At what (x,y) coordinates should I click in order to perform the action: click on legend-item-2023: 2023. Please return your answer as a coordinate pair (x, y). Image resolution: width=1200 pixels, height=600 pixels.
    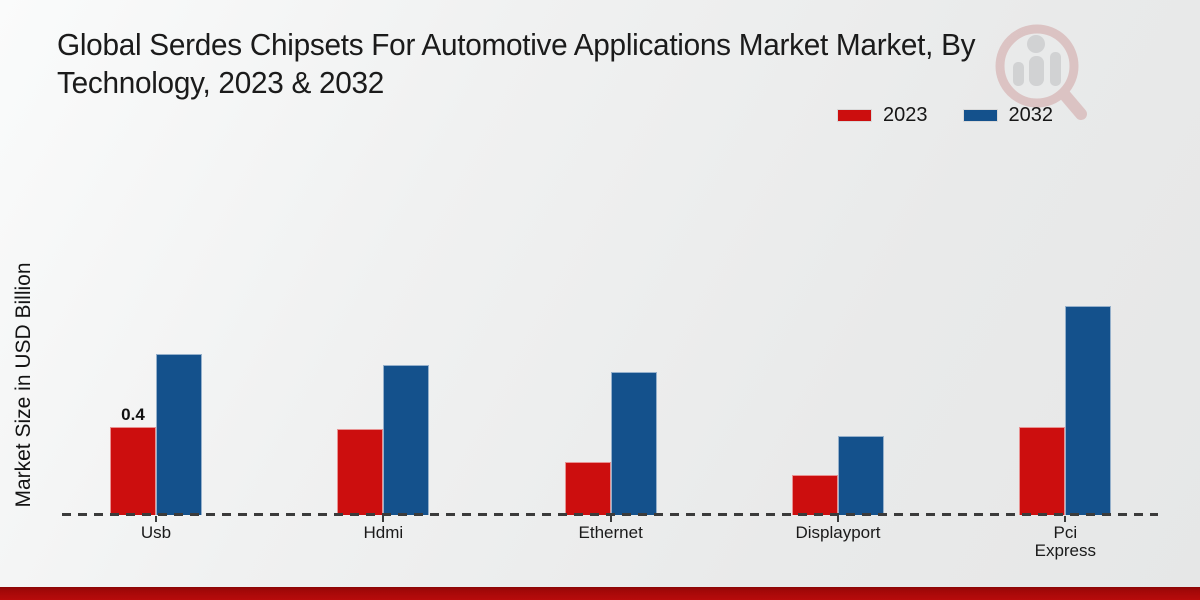
    Looking at the image, I should click on (882, 115).